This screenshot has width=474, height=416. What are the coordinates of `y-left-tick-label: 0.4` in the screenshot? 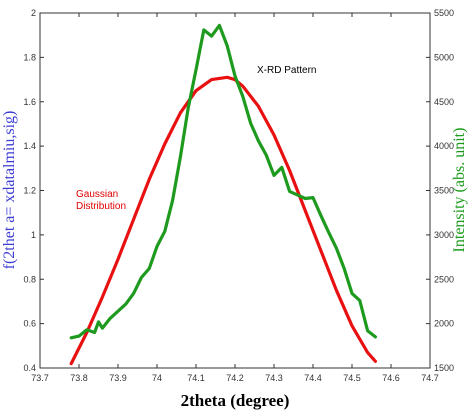 It's located at (29, 368).